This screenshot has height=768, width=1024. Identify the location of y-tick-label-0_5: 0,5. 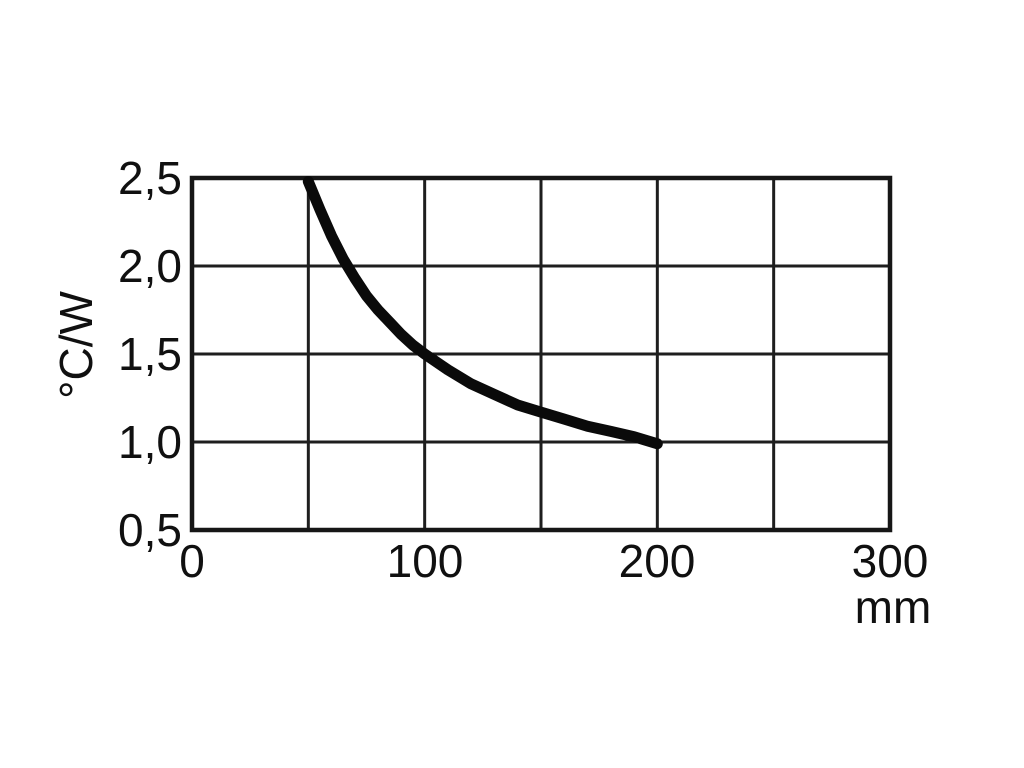
(150, 530).